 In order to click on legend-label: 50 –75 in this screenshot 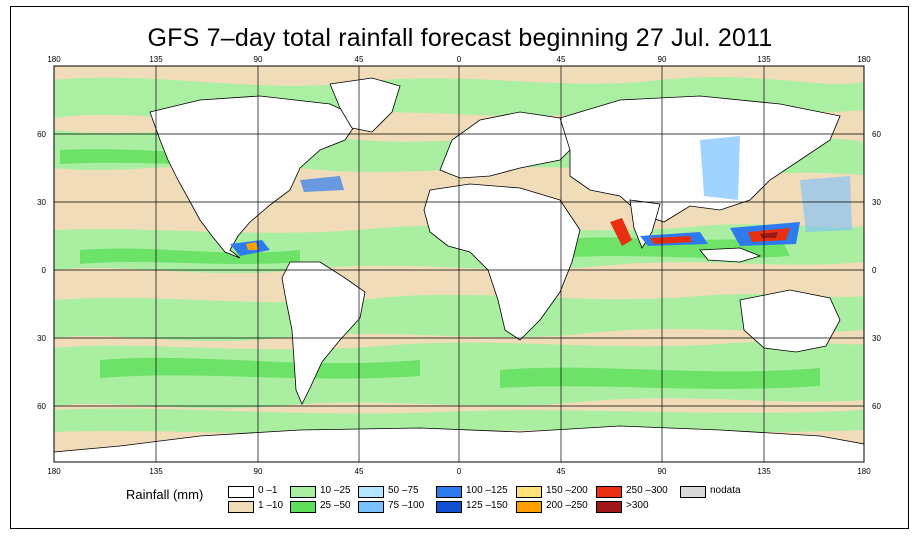, I will do `click(403, 490)`.